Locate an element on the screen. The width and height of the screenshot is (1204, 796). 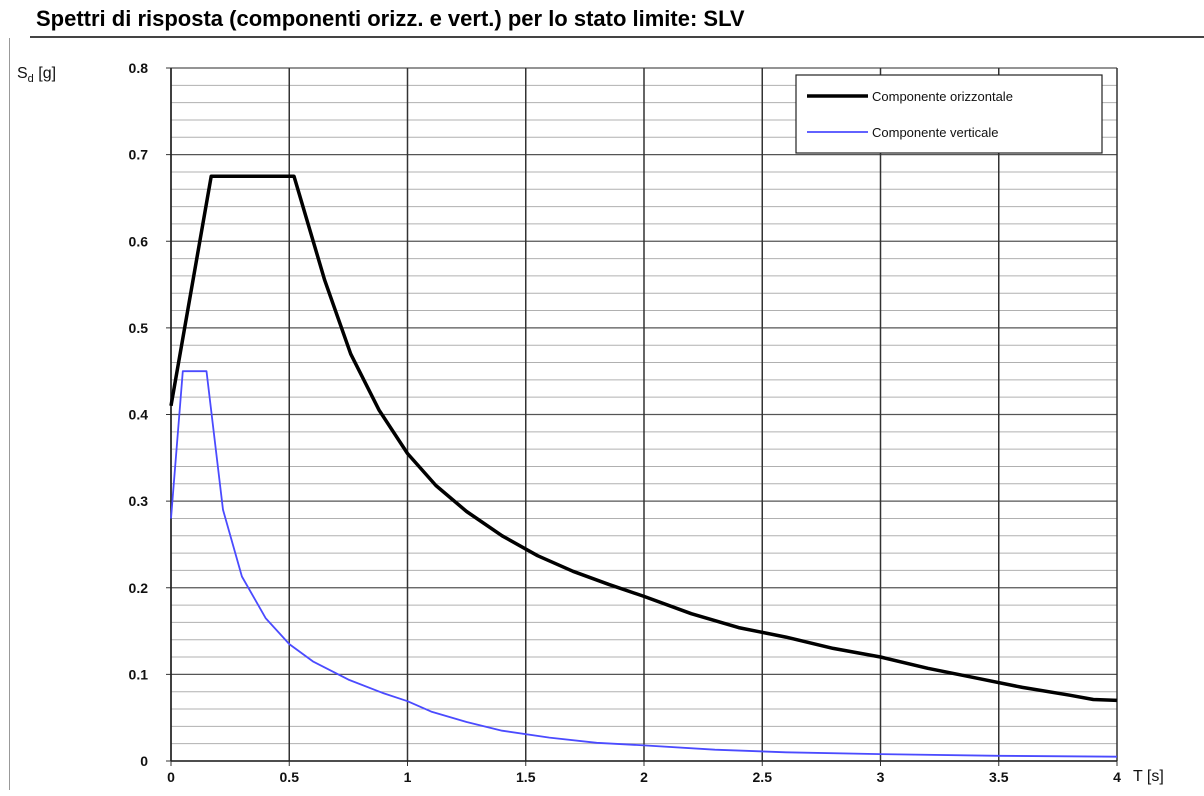
y-axis-label: Sd [g] is located at coordinates (36, 75).